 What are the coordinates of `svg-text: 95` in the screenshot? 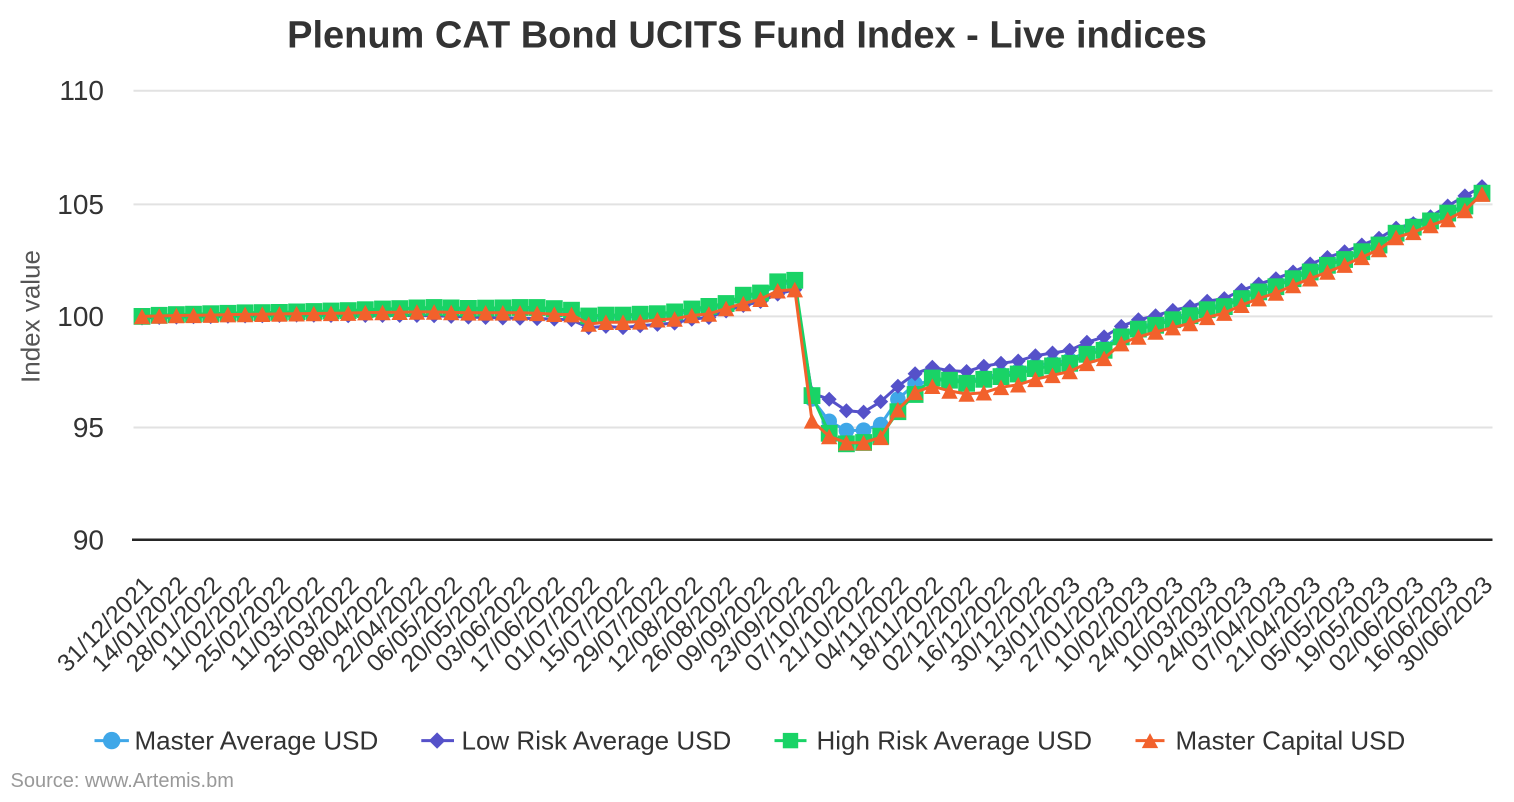 It's located at (88, 427).